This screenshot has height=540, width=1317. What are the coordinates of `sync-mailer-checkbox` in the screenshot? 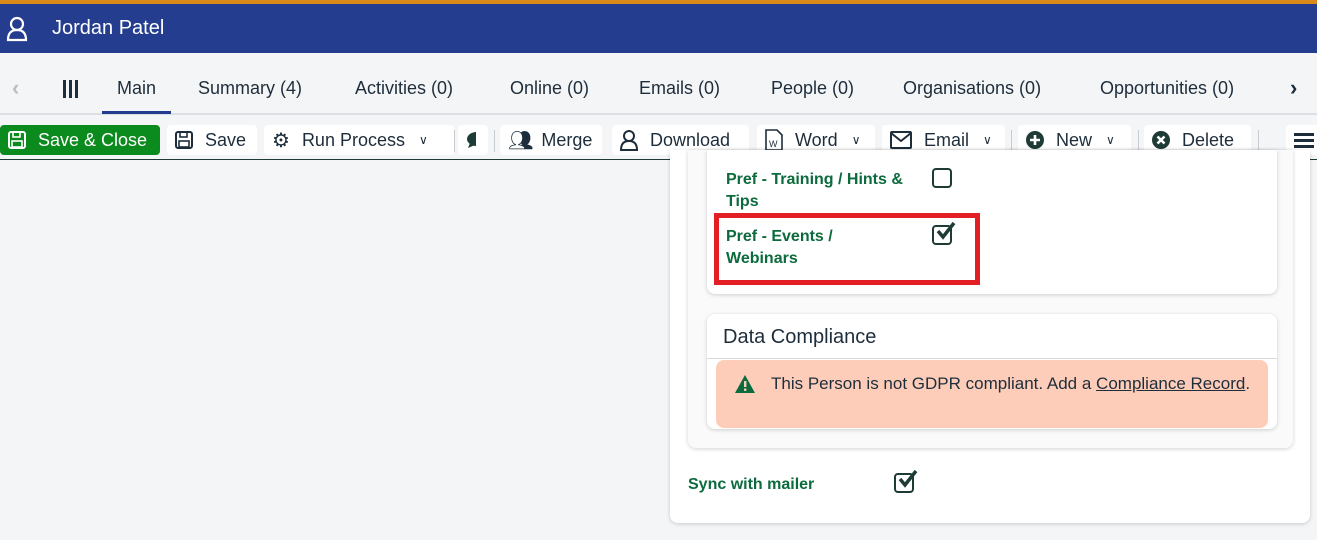 It's located at (906, 481).